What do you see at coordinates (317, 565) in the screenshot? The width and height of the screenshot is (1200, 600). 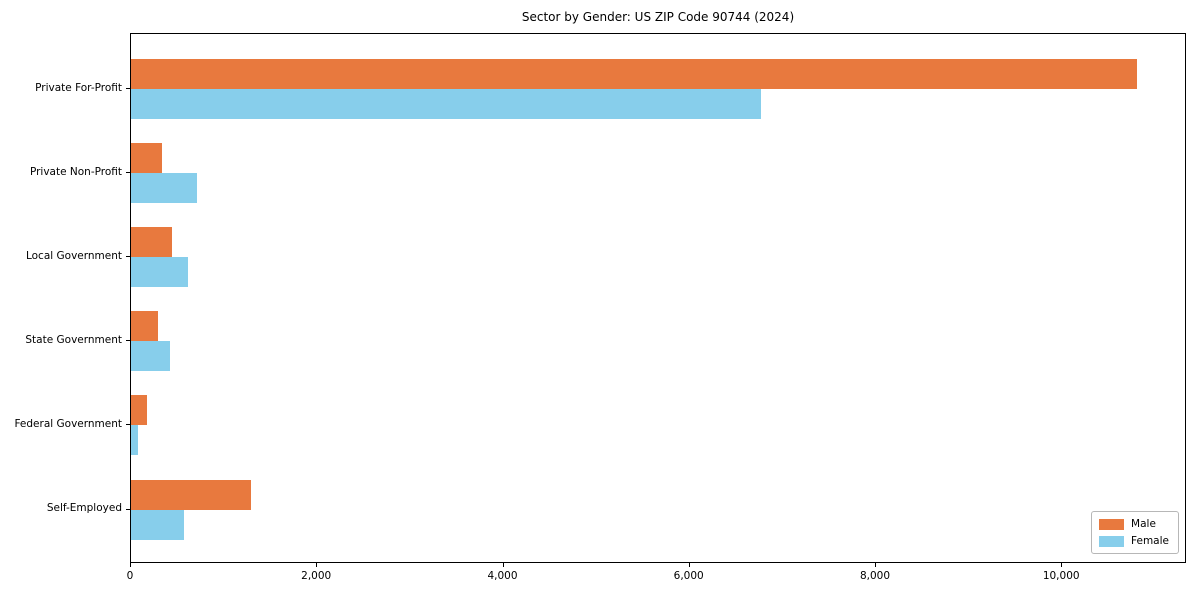 I see `x-tick-2000` at bounding box center [317, 565].